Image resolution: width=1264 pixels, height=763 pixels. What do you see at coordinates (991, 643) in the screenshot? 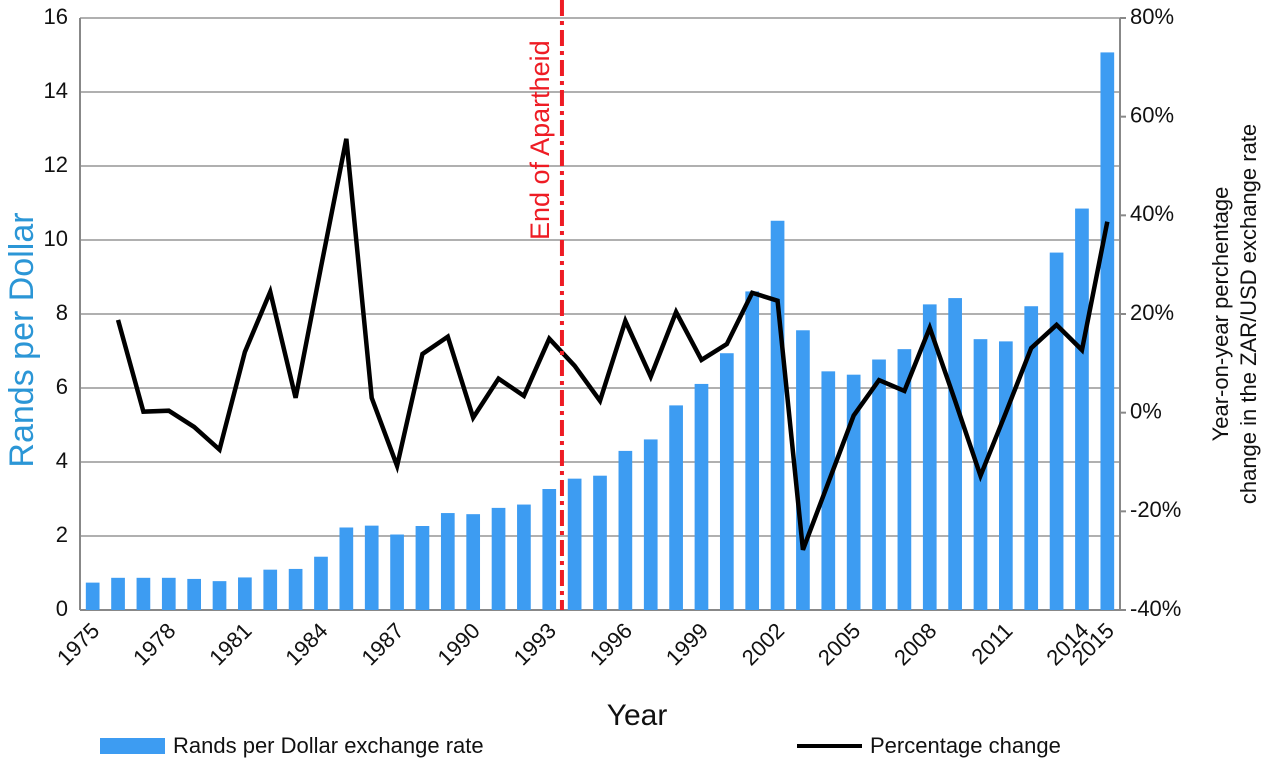
I see `x-tick-label: 2011` at bounding box center [991, 643].